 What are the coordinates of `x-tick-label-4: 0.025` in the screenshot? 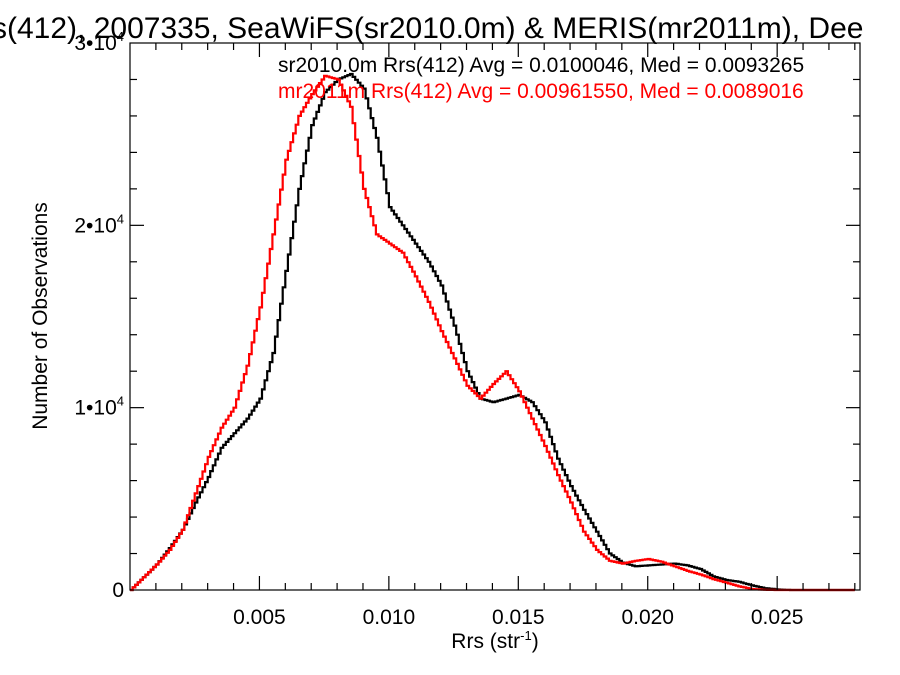 It's located at (777, 617).